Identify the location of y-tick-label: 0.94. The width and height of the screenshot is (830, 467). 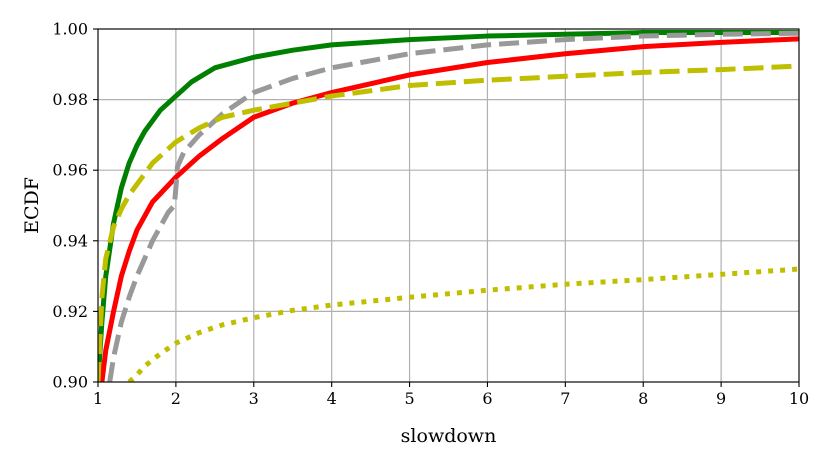
(70, 240).